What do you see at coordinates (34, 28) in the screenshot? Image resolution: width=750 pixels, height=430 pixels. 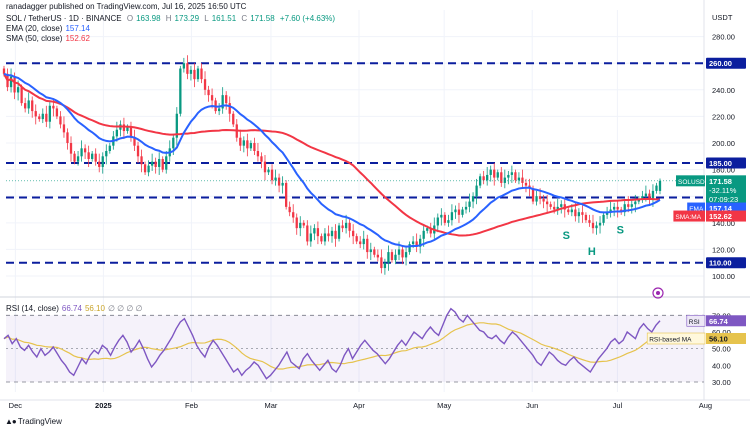 I see `ema-label: EMA (20, close)` at bounding box center [34, 28].